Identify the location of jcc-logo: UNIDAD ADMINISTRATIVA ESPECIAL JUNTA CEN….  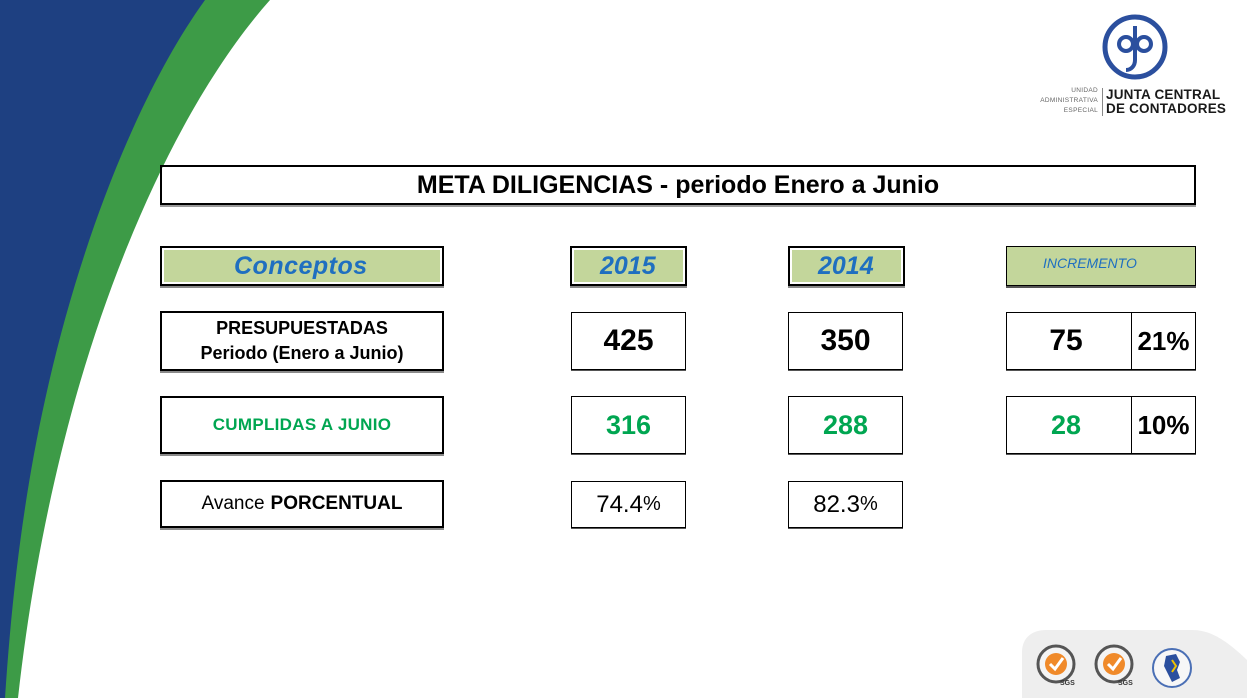
(1136, 69).